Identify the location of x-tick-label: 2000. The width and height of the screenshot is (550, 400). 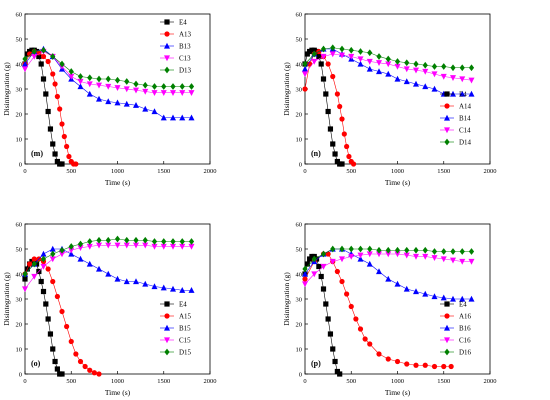
(490, 381).